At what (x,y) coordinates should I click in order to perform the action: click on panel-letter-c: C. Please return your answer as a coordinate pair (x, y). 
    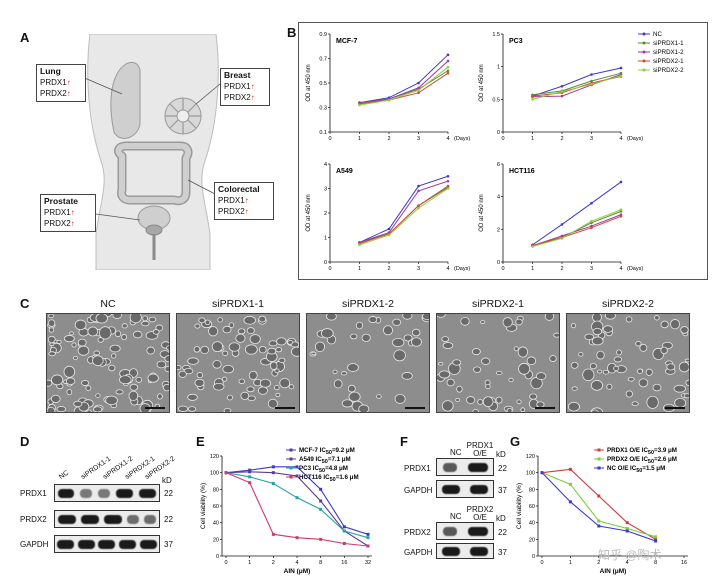
    Looking at the image, I should click on (25, 303).